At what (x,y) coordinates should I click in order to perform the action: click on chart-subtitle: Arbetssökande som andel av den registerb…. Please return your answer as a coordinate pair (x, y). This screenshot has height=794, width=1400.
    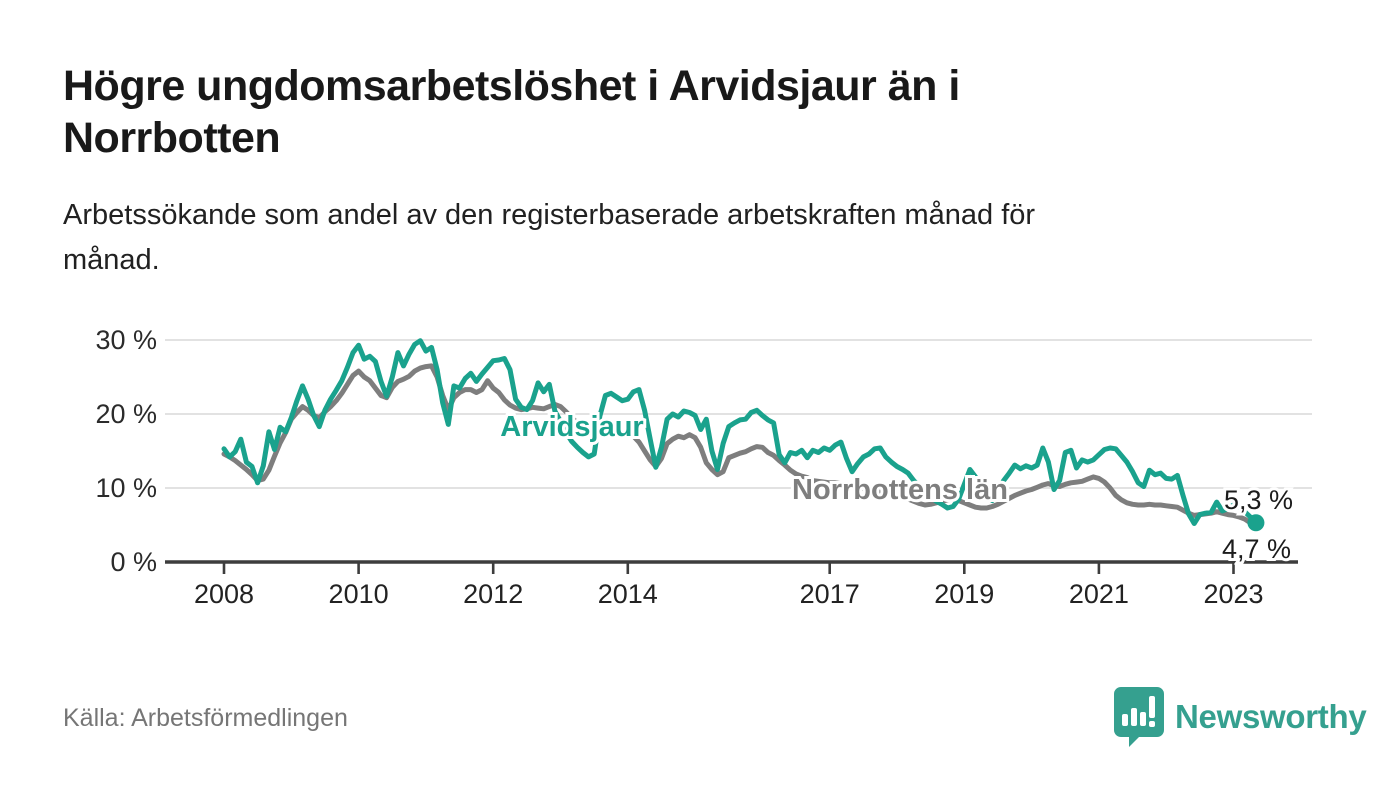
    Looking at the image, I should click on (673, 238).